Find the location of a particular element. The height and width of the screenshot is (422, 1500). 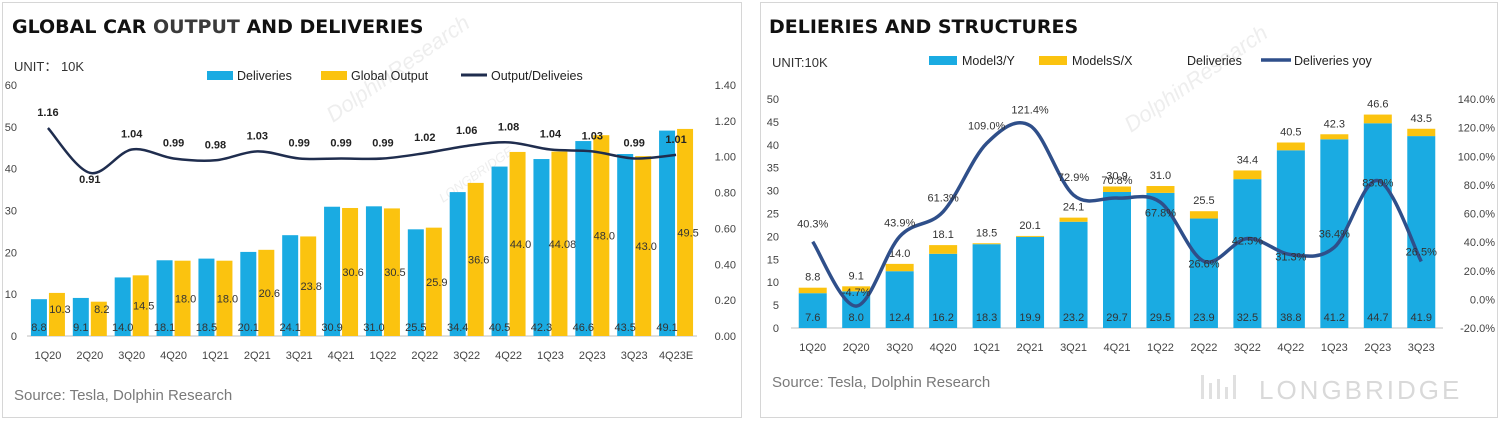

data-label-model3y: 19.9 is located at coordinates (1029, 318).